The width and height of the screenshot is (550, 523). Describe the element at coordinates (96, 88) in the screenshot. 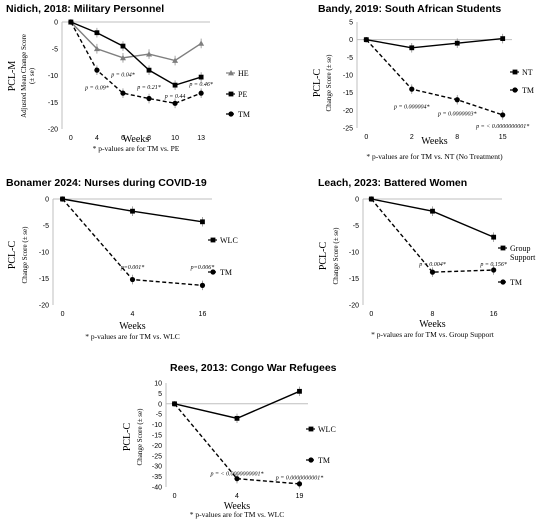

I see `p-value-annotation: p = 0.09*` at that location.